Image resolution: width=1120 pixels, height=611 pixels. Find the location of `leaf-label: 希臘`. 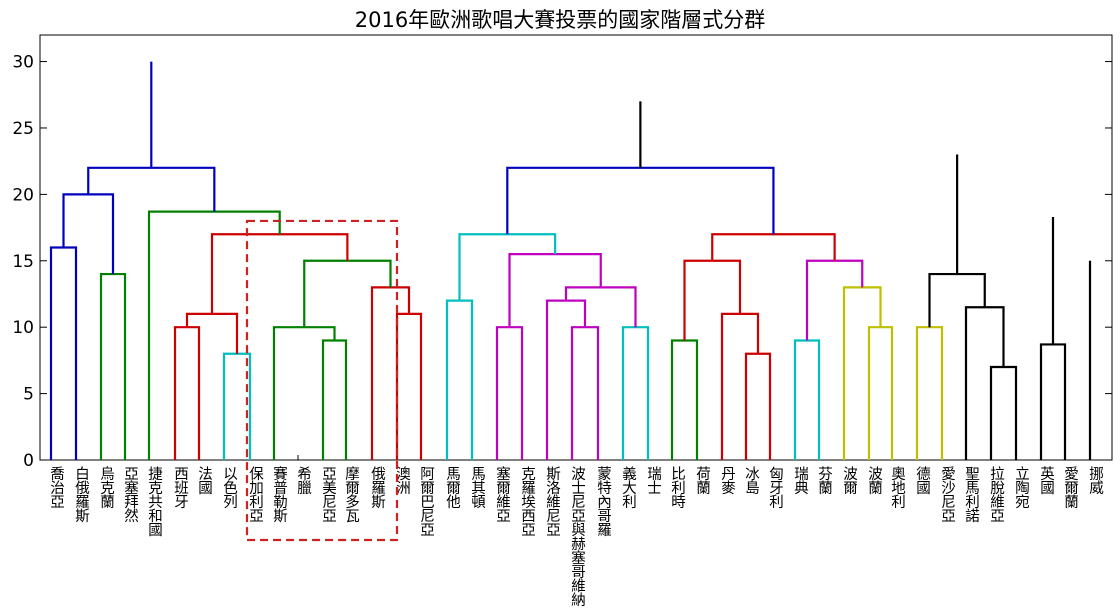

leaf-label: 希臘 is located at coordinates (303, 481).